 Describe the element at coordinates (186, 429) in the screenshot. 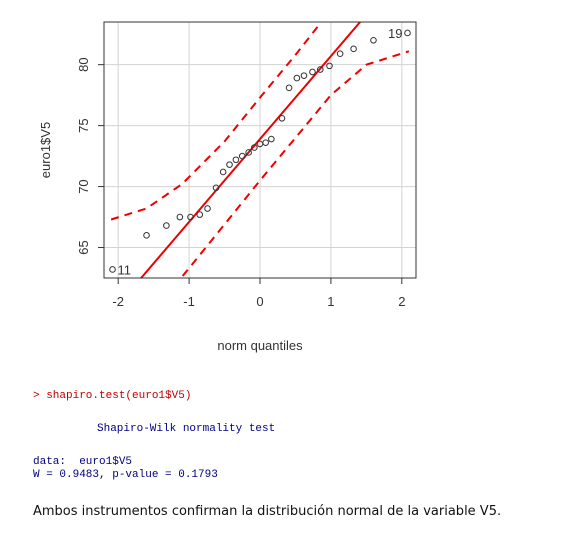

I see `test-title: Shapiro-Wilk normality test` at that location.